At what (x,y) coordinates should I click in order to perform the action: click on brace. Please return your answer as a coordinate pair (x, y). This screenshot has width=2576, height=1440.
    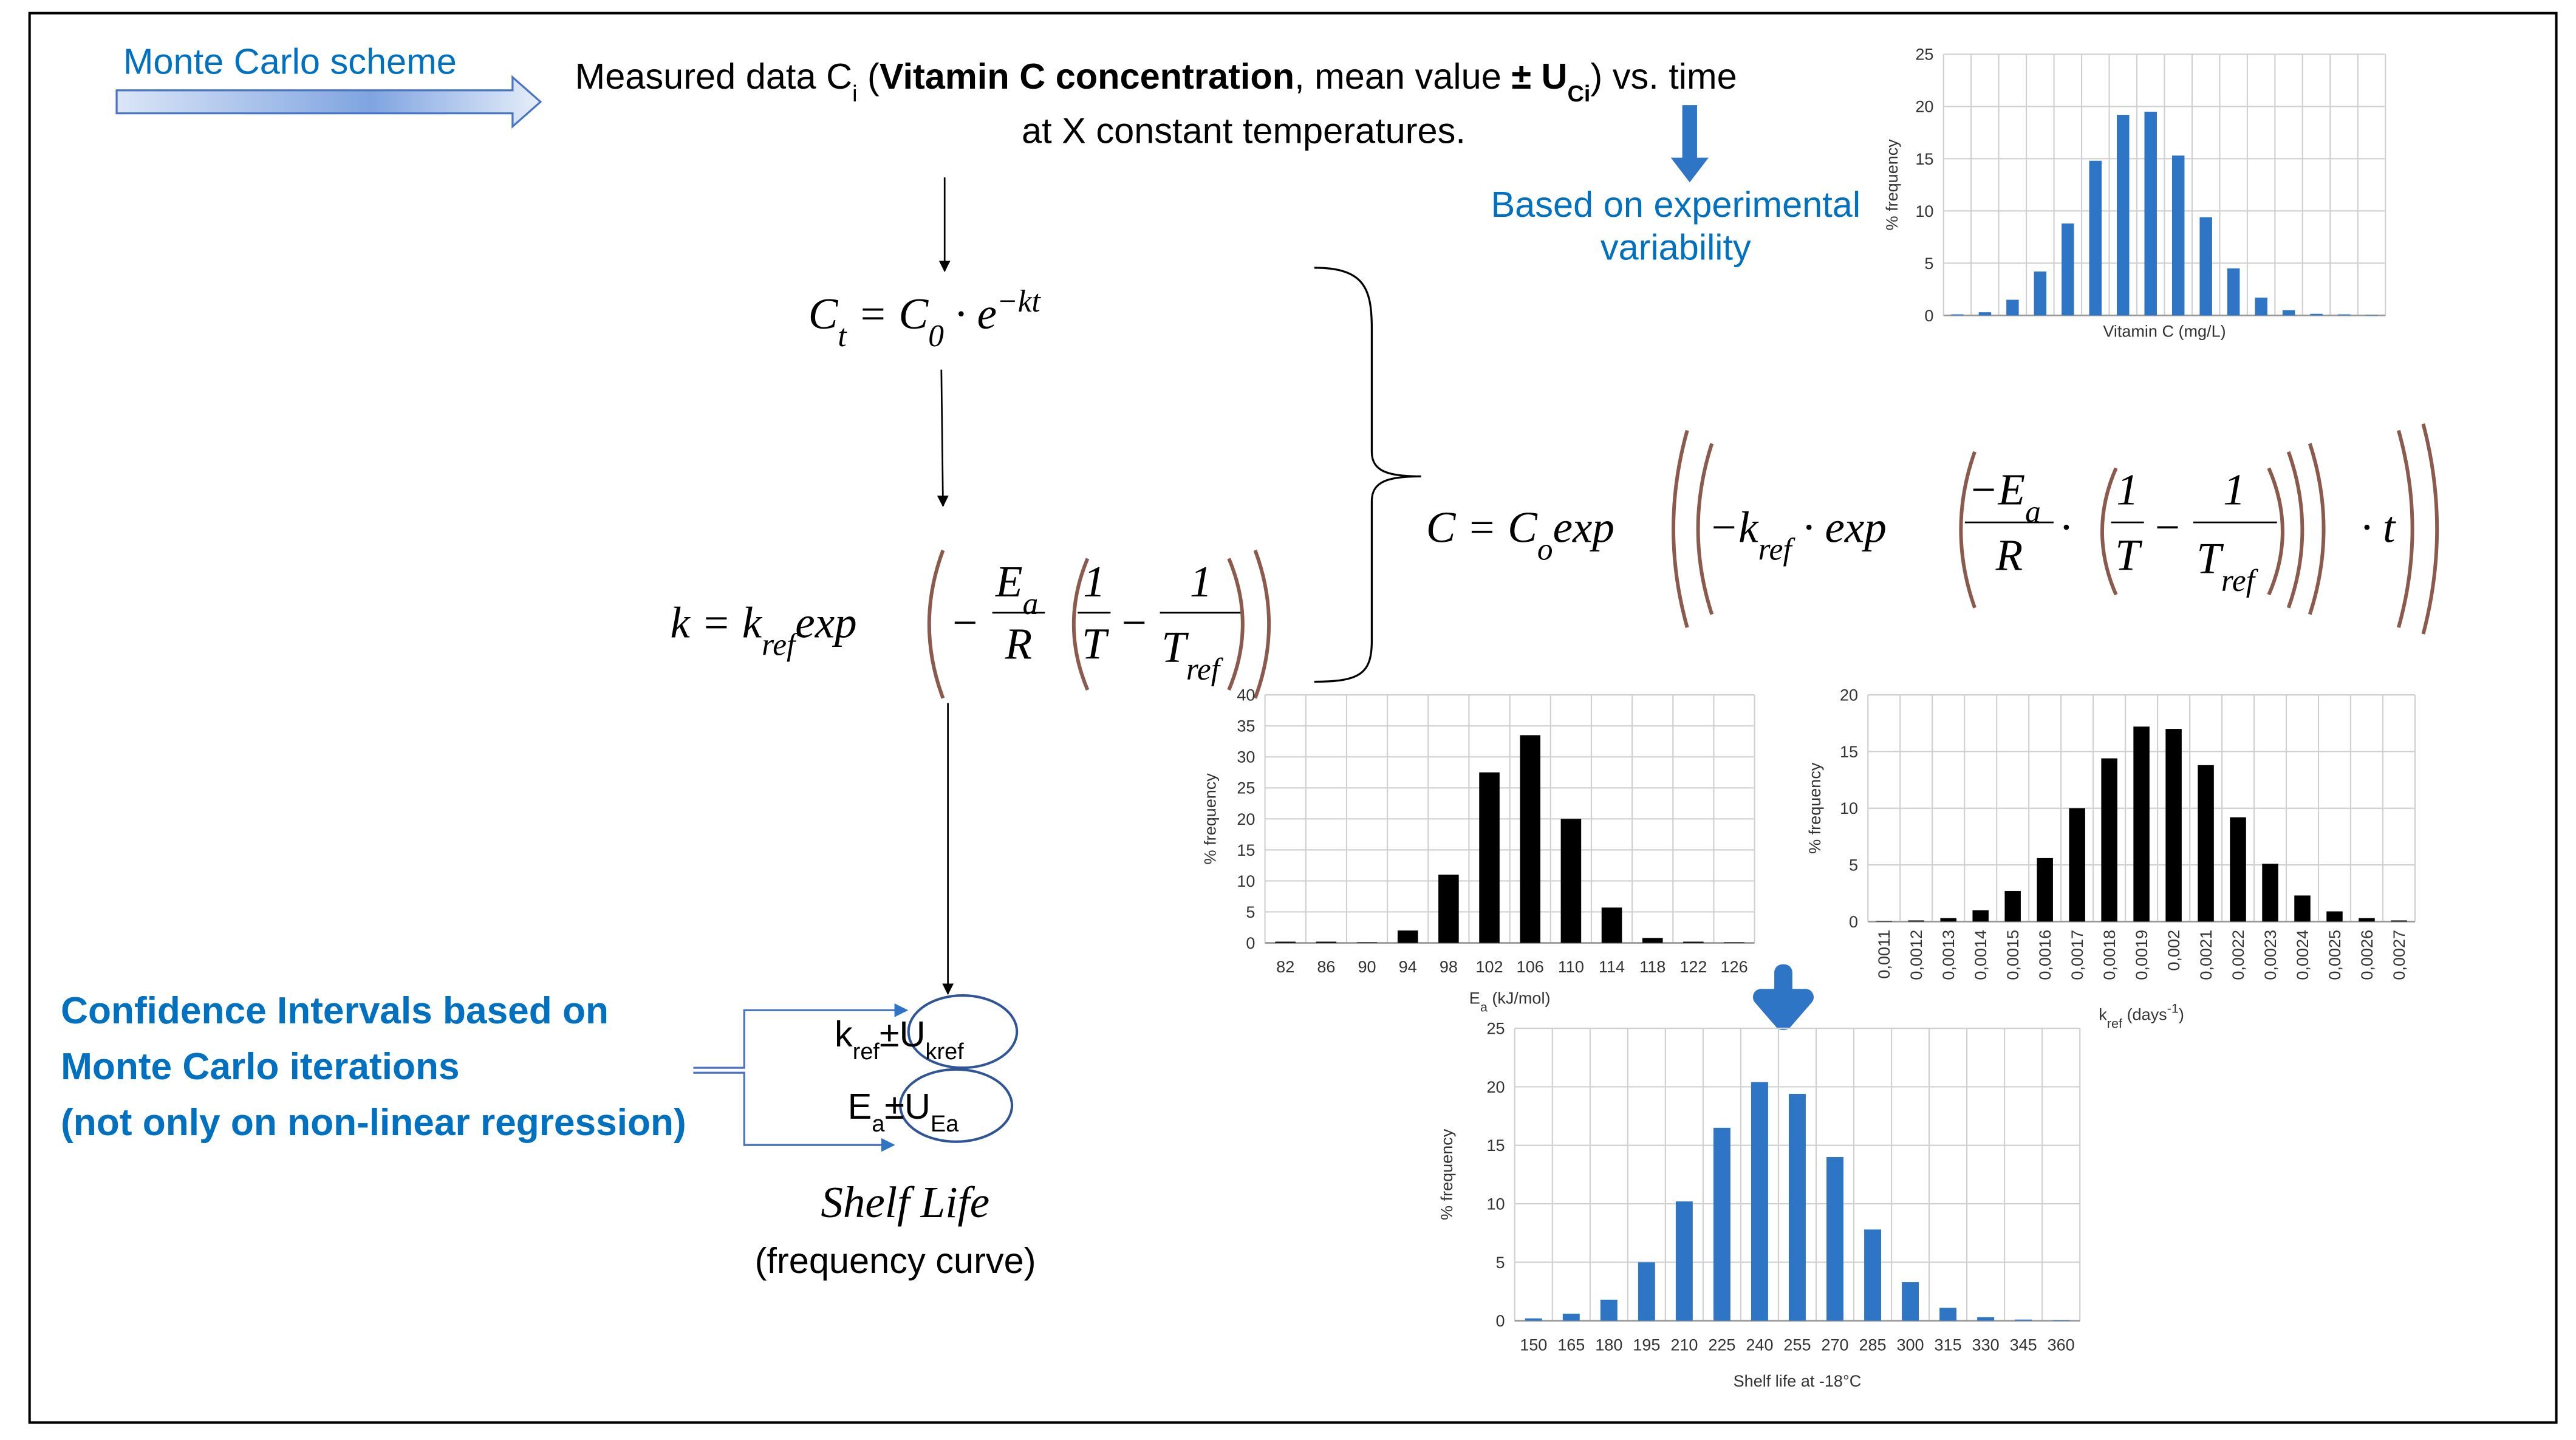
    Looking at the image, I should click on (1367, 475).